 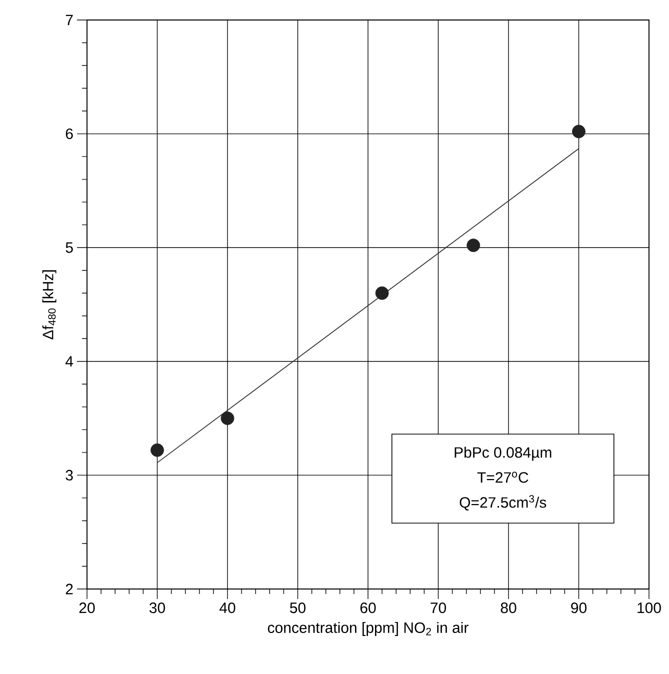 What do you see at coordinates (438, 608) in the screenshot?
I see `x-tick-label: 70` at bounding box center [438, 608].